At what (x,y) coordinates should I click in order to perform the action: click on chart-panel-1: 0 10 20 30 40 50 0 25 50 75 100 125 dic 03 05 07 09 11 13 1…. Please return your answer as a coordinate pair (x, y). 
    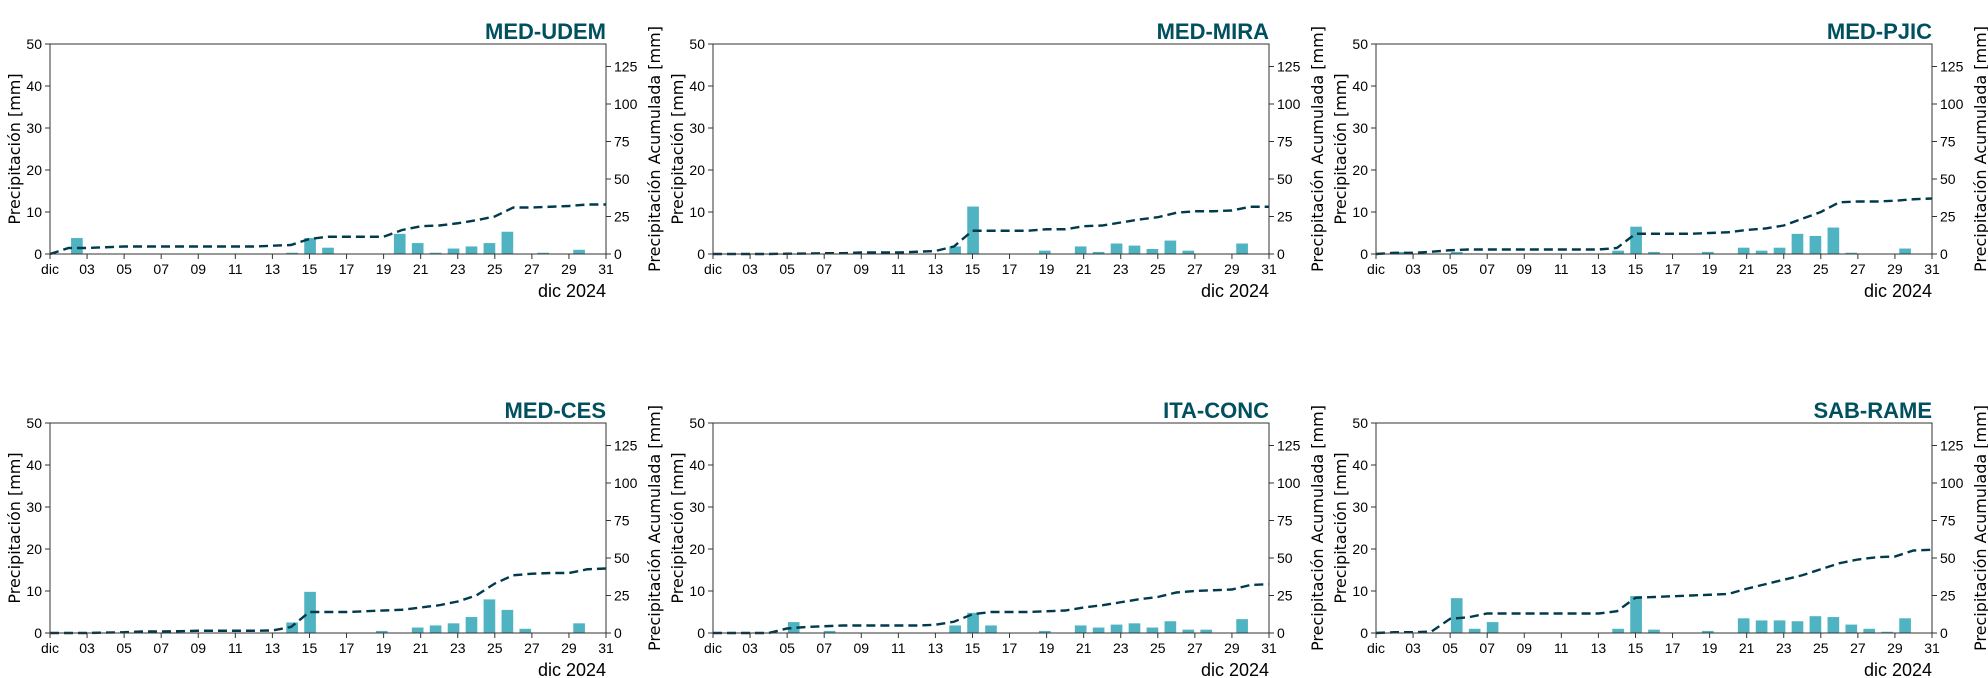
    Looking at the image, I should click on (334, 160).